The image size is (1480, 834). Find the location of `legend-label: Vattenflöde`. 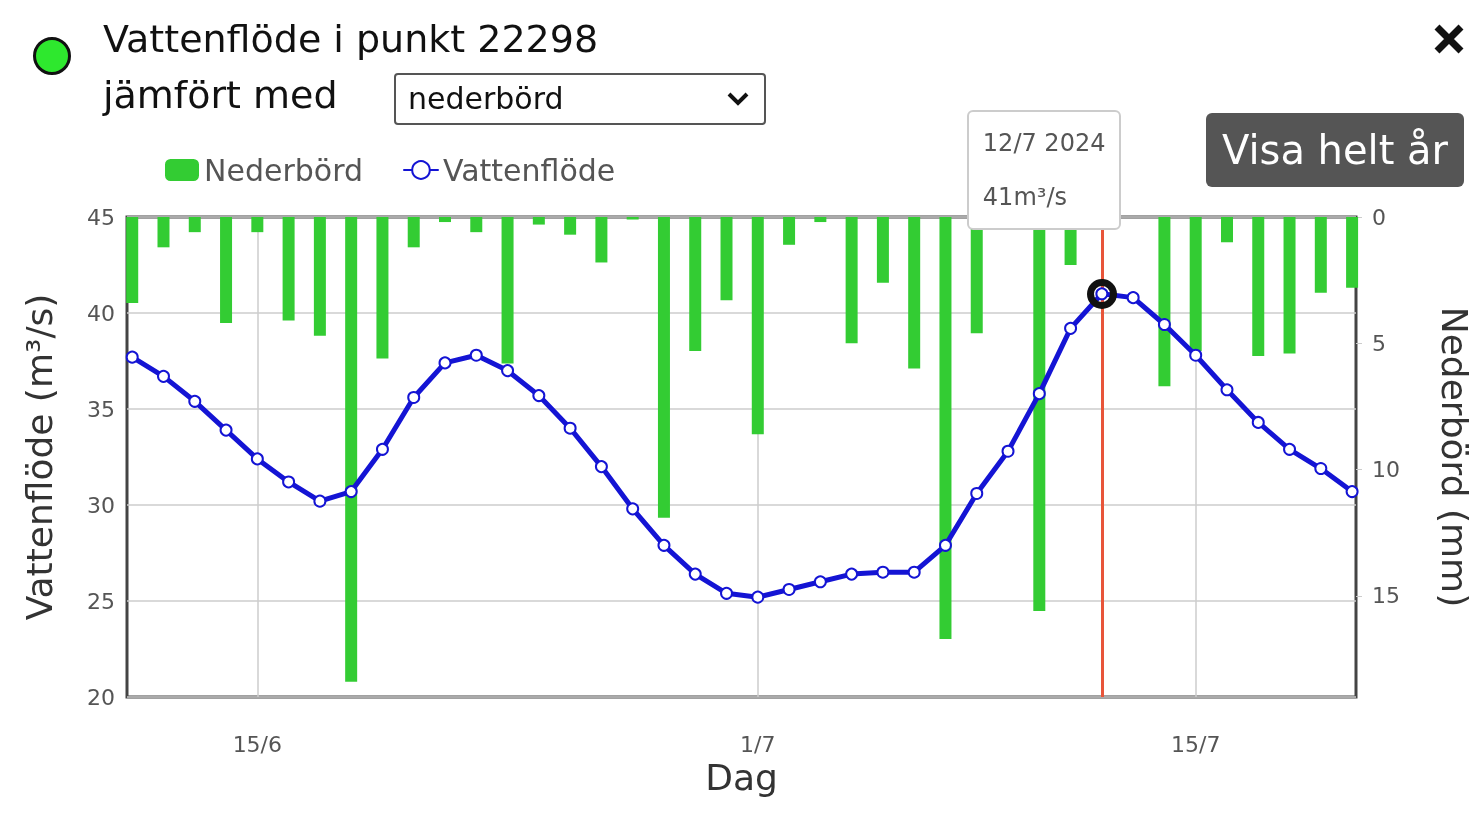

legend-label: Vattenflöde is located at coordinates (529, 170).